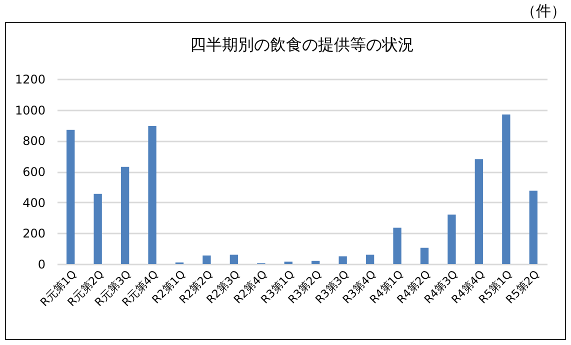 This screenshot has width=571, height=345. What do you see at coordinates (30, 110) in the screenshot?
I see `y-tick-label: 1000` at bounding box center [30, 110].